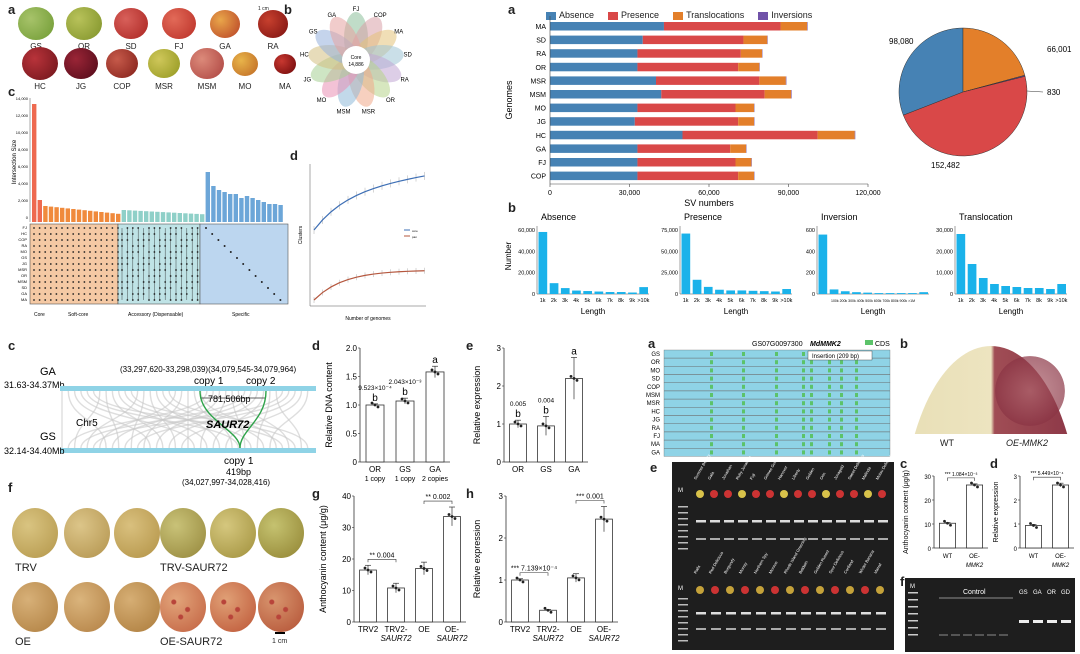  Describe the element at coordinates (512, 207) in the screenshot. I see `panel-letter-sv-b: b` at that location.